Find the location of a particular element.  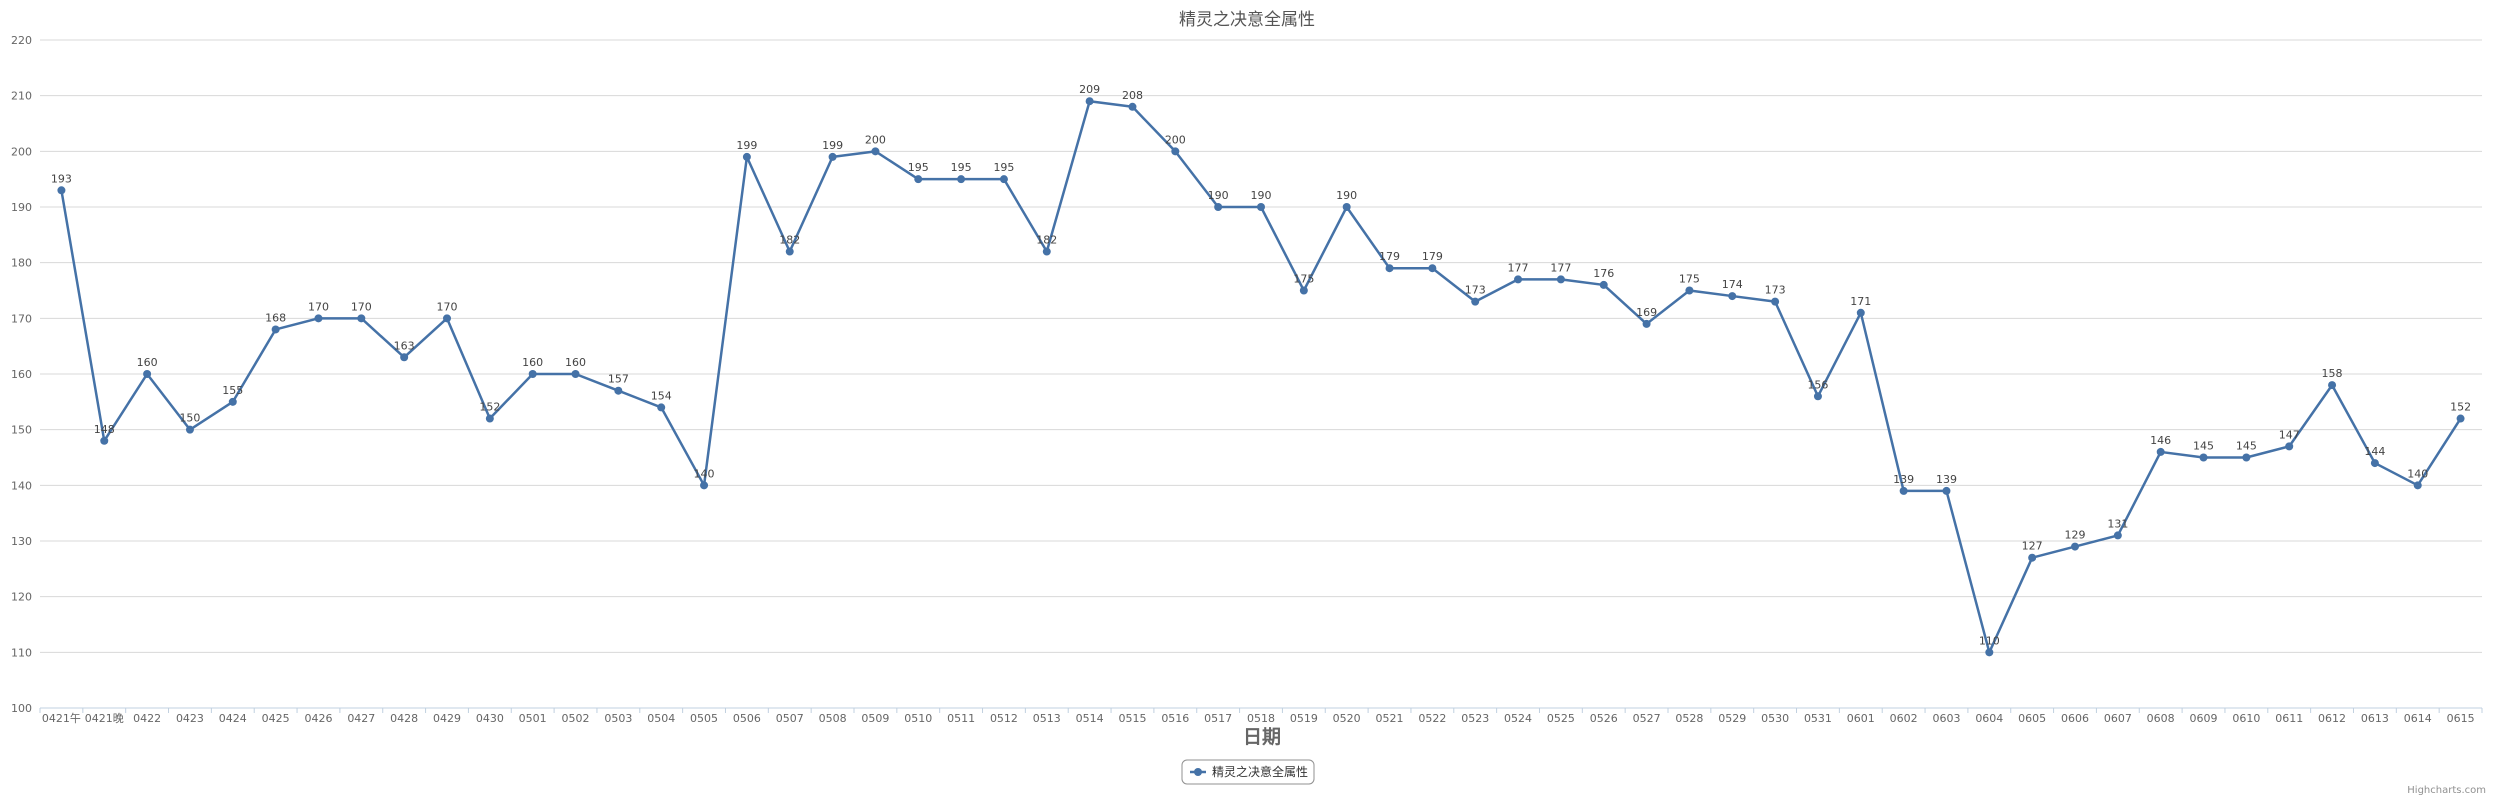

x-tick-label: 0503 is located at coordinates (618, 718).